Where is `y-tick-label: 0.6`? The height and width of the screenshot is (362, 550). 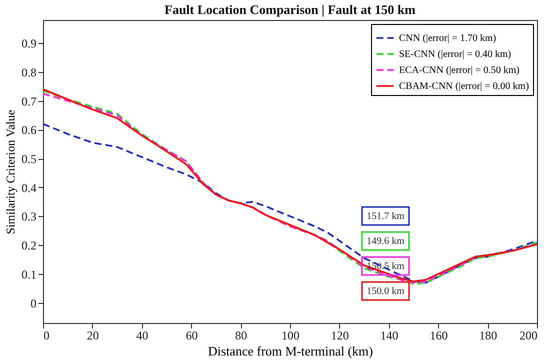 y-tick-label: 0.6 is located at coordinates (29, 130).